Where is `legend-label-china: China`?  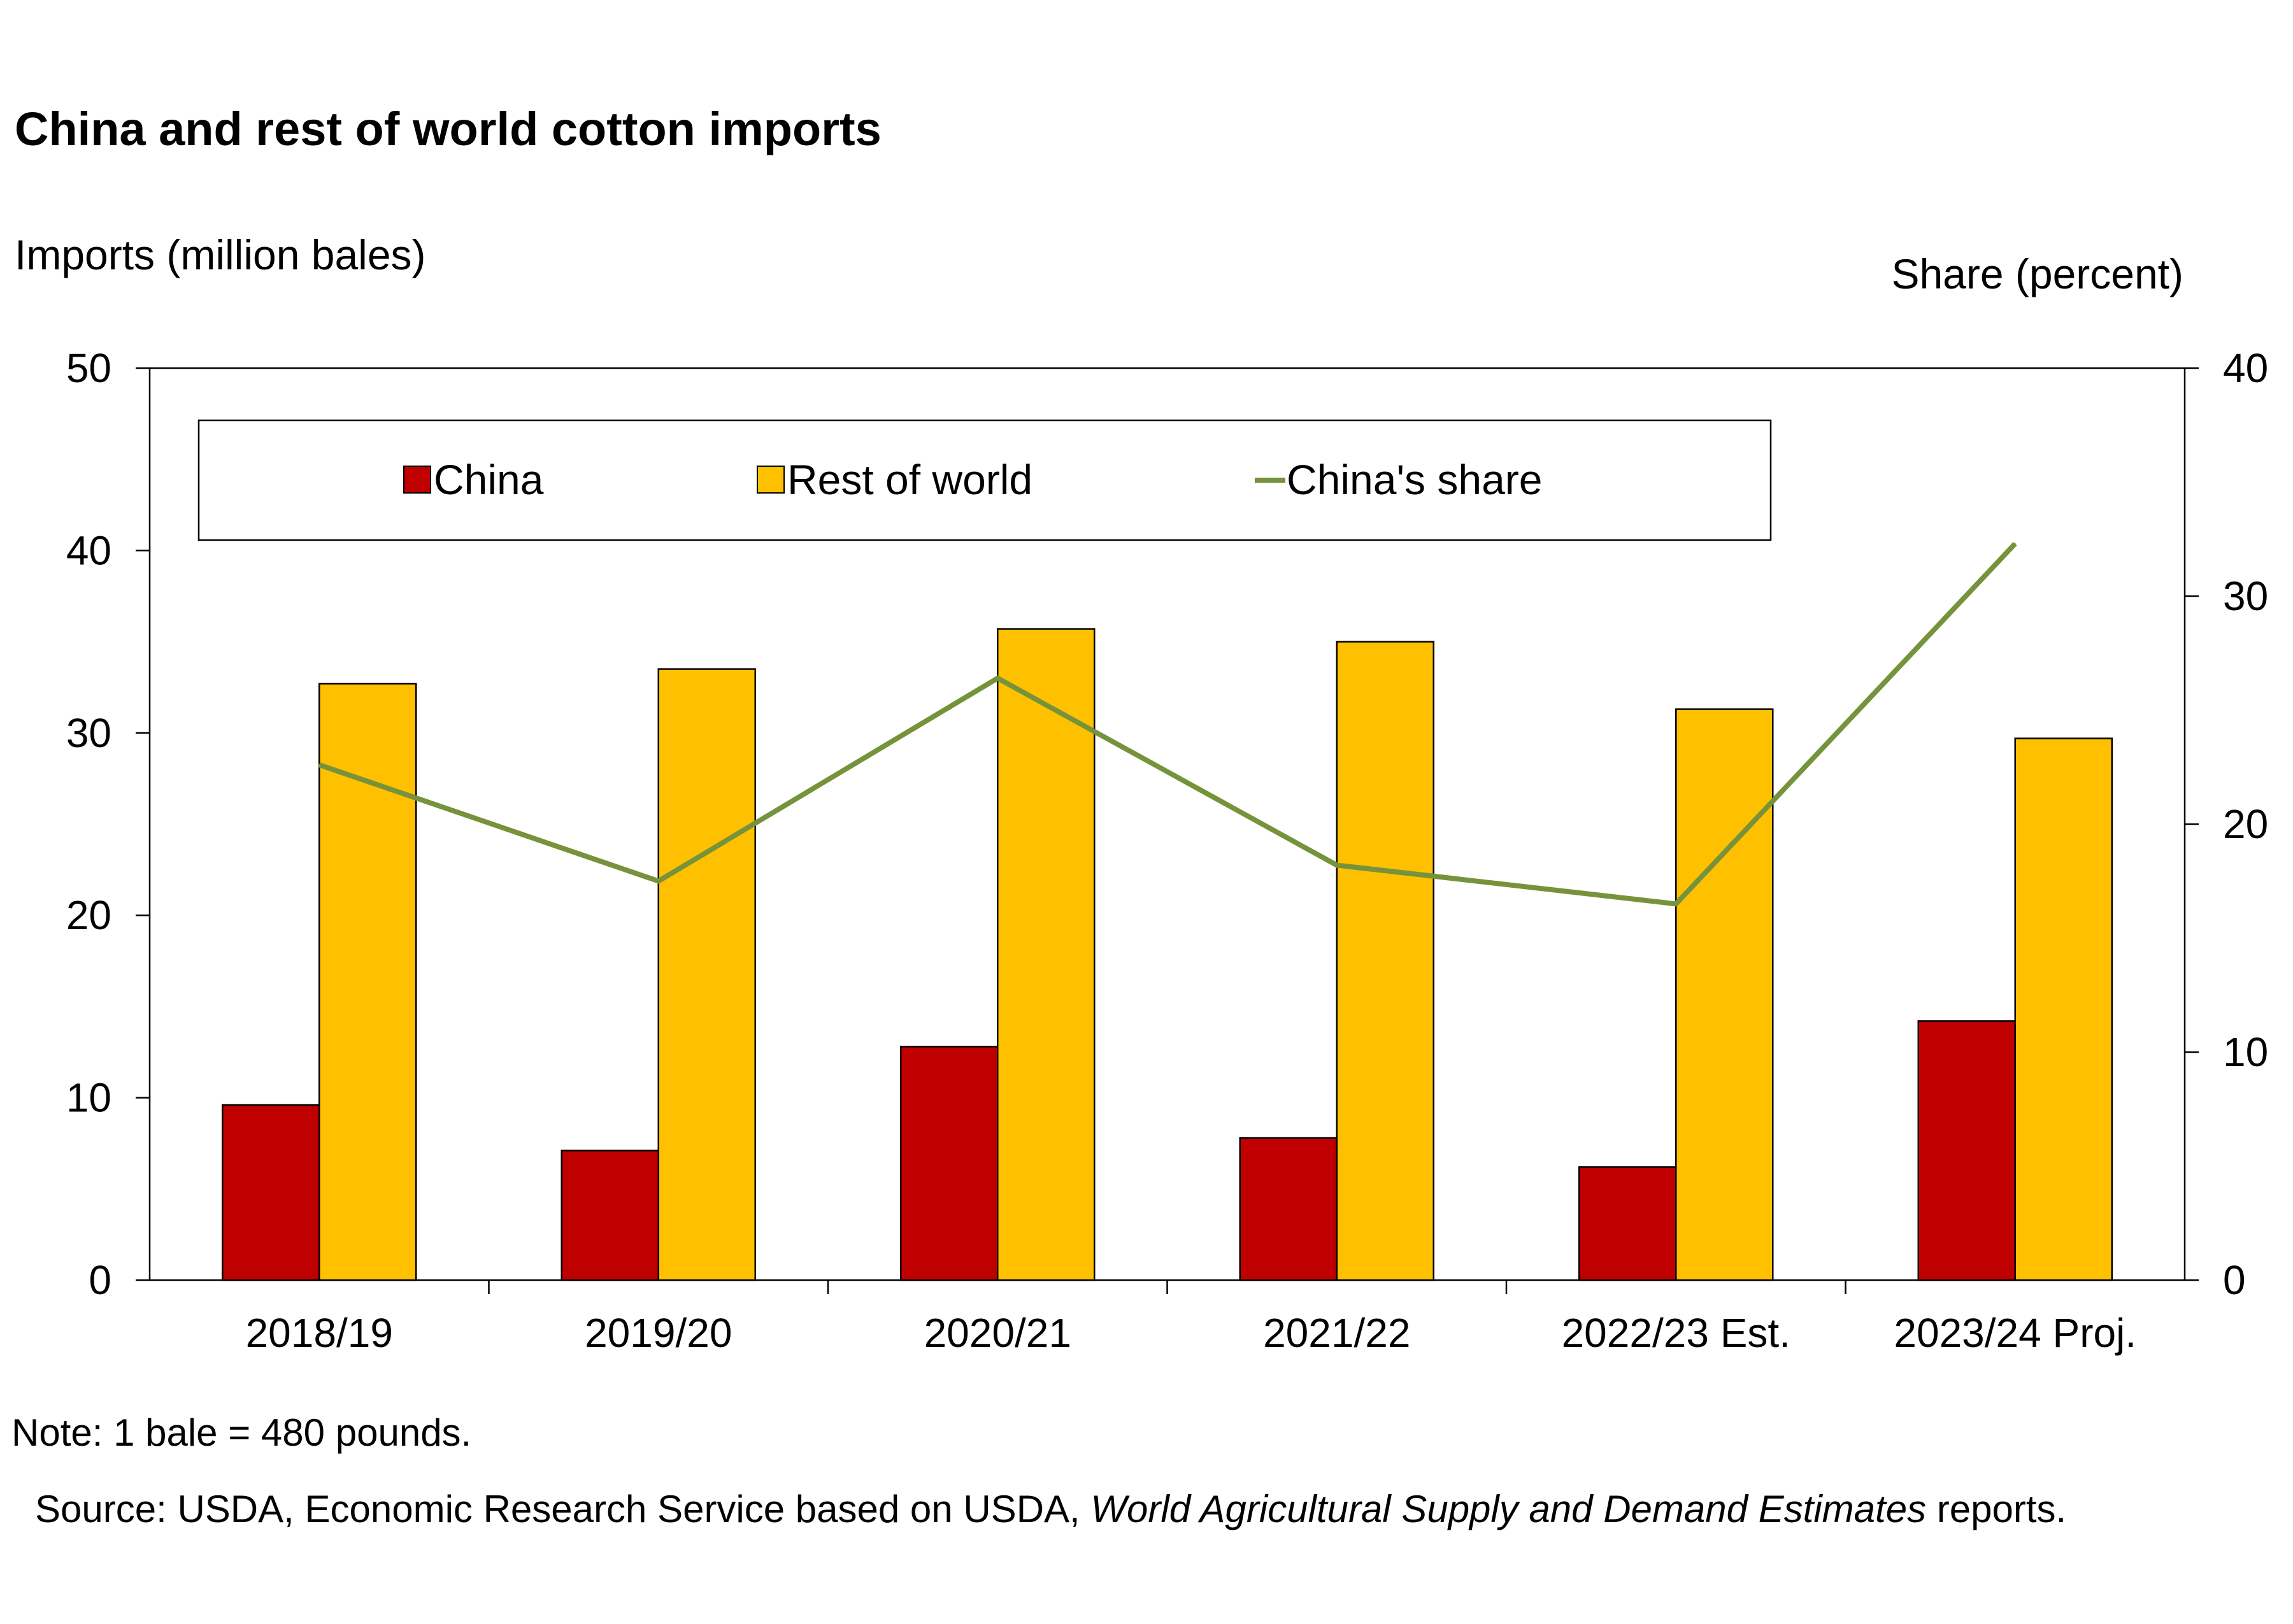
legend-label-china: China is located at coordinates (489, 479).